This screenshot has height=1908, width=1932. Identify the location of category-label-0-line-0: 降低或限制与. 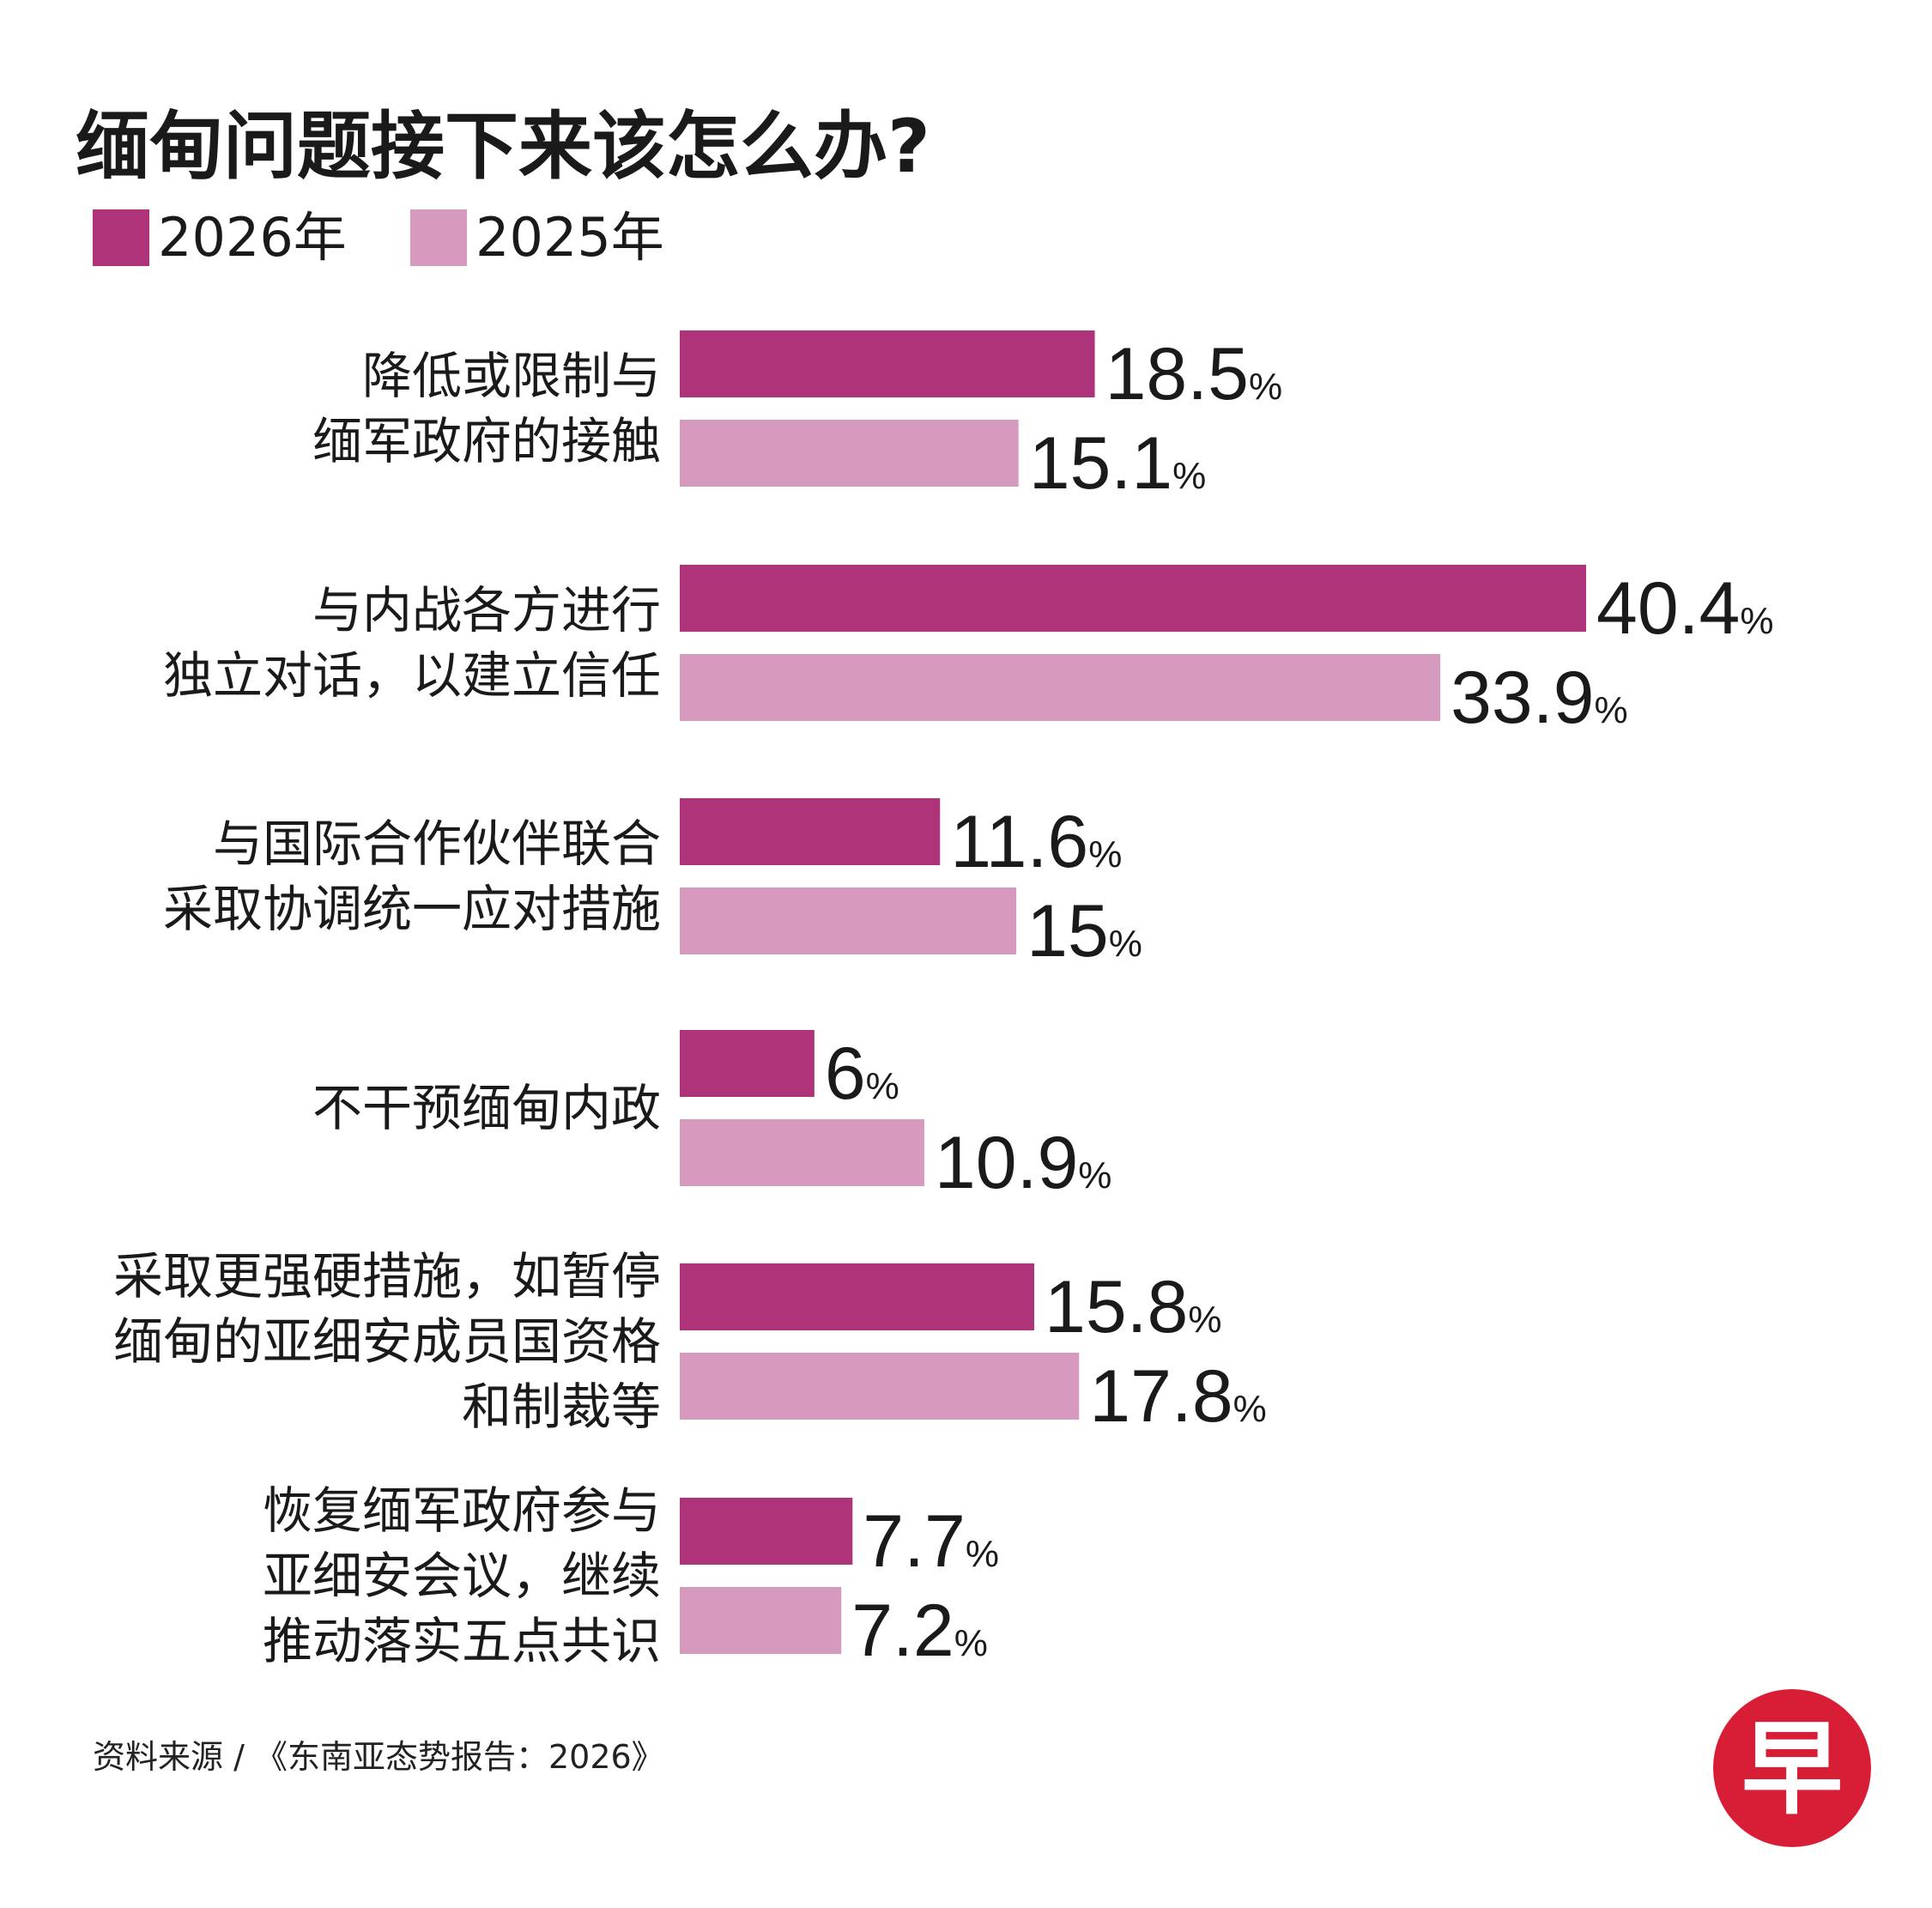
(512, 376).